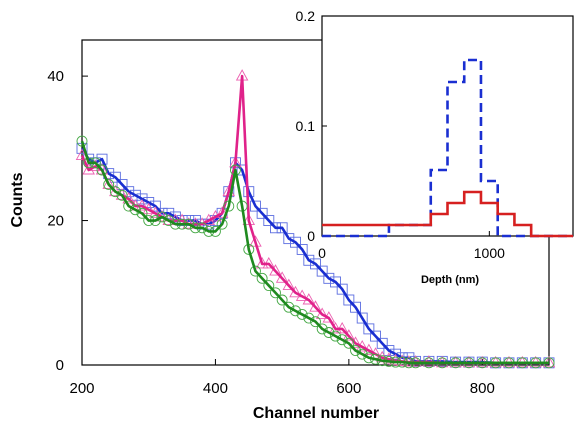 The width and height of the screenshot is (574, 436). What do you see at coordinates (316, 413) in the screenshot?
I see `main-x-axis-label: Channel number` at bounding box center [316, 413].